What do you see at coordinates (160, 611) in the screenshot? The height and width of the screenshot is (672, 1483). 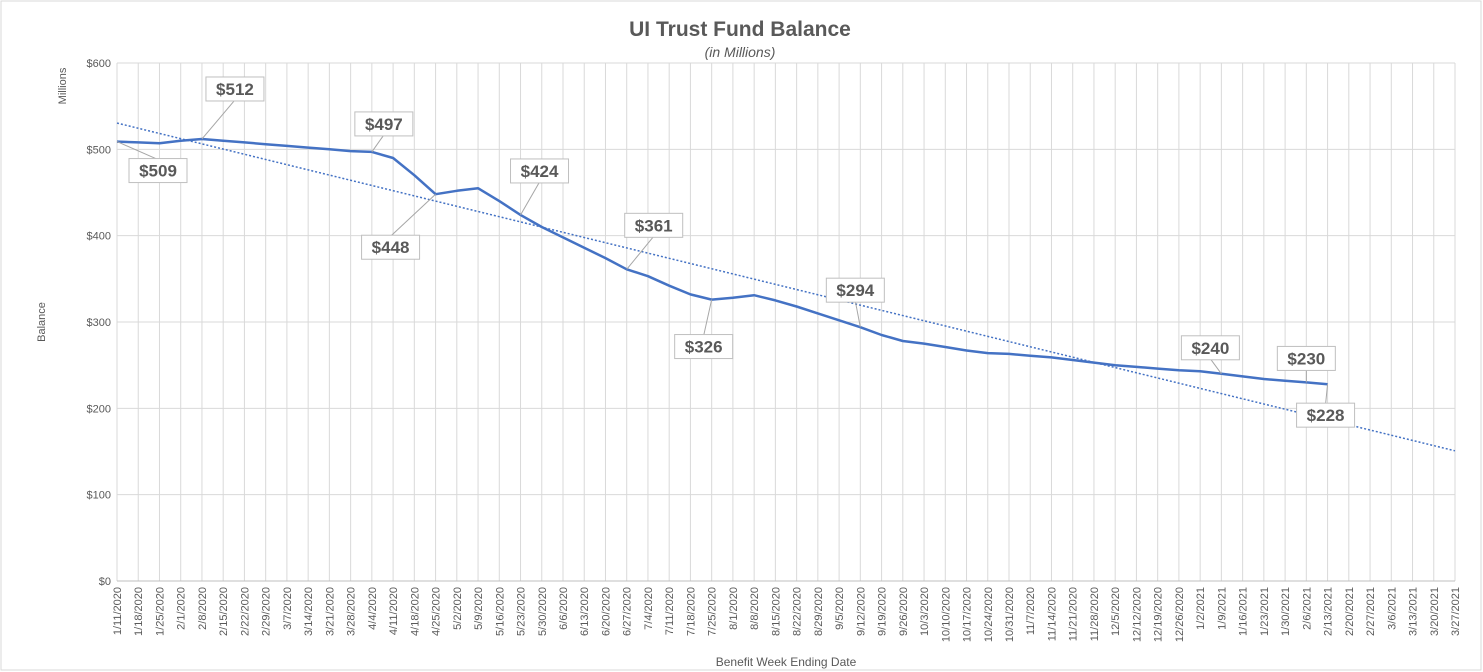 I see `x-tick-label: 1/25/2020` at bounding box center [160, 611].